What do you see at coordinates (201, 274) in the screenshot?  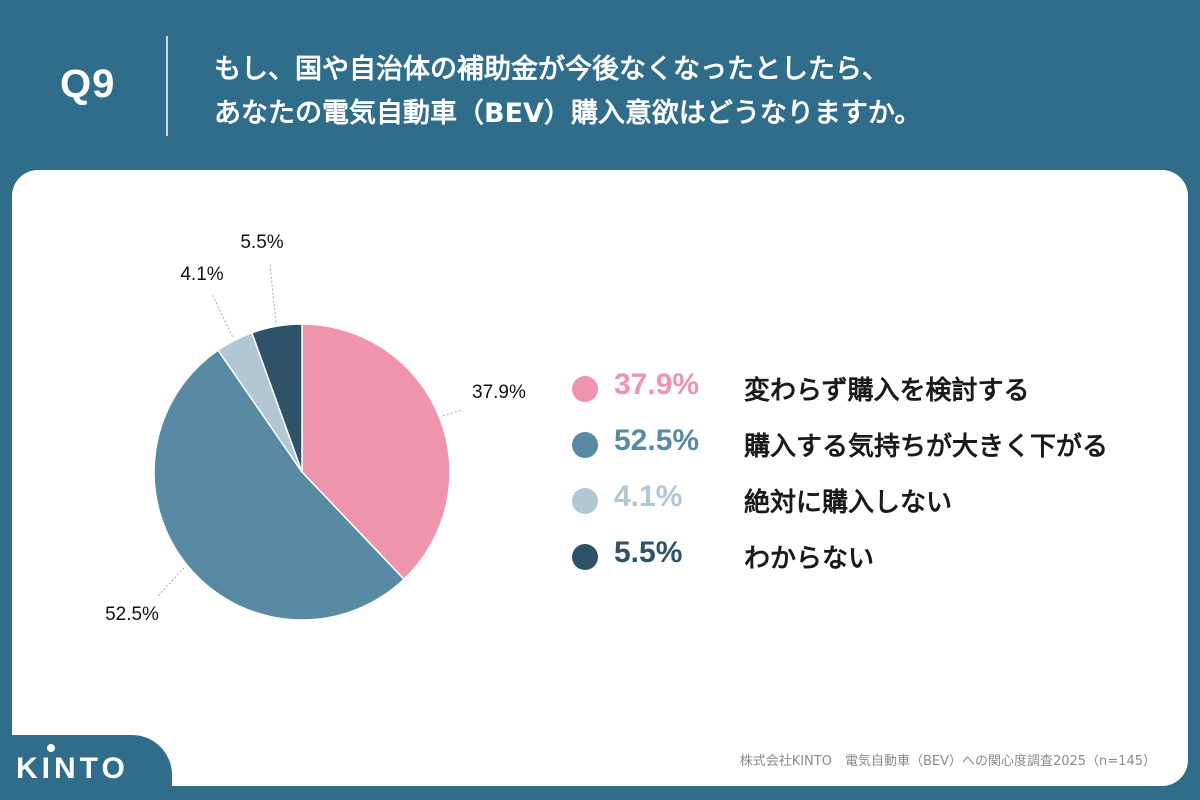 I see `slice-value-label: 4.1%` at bounding box center [201, 274].